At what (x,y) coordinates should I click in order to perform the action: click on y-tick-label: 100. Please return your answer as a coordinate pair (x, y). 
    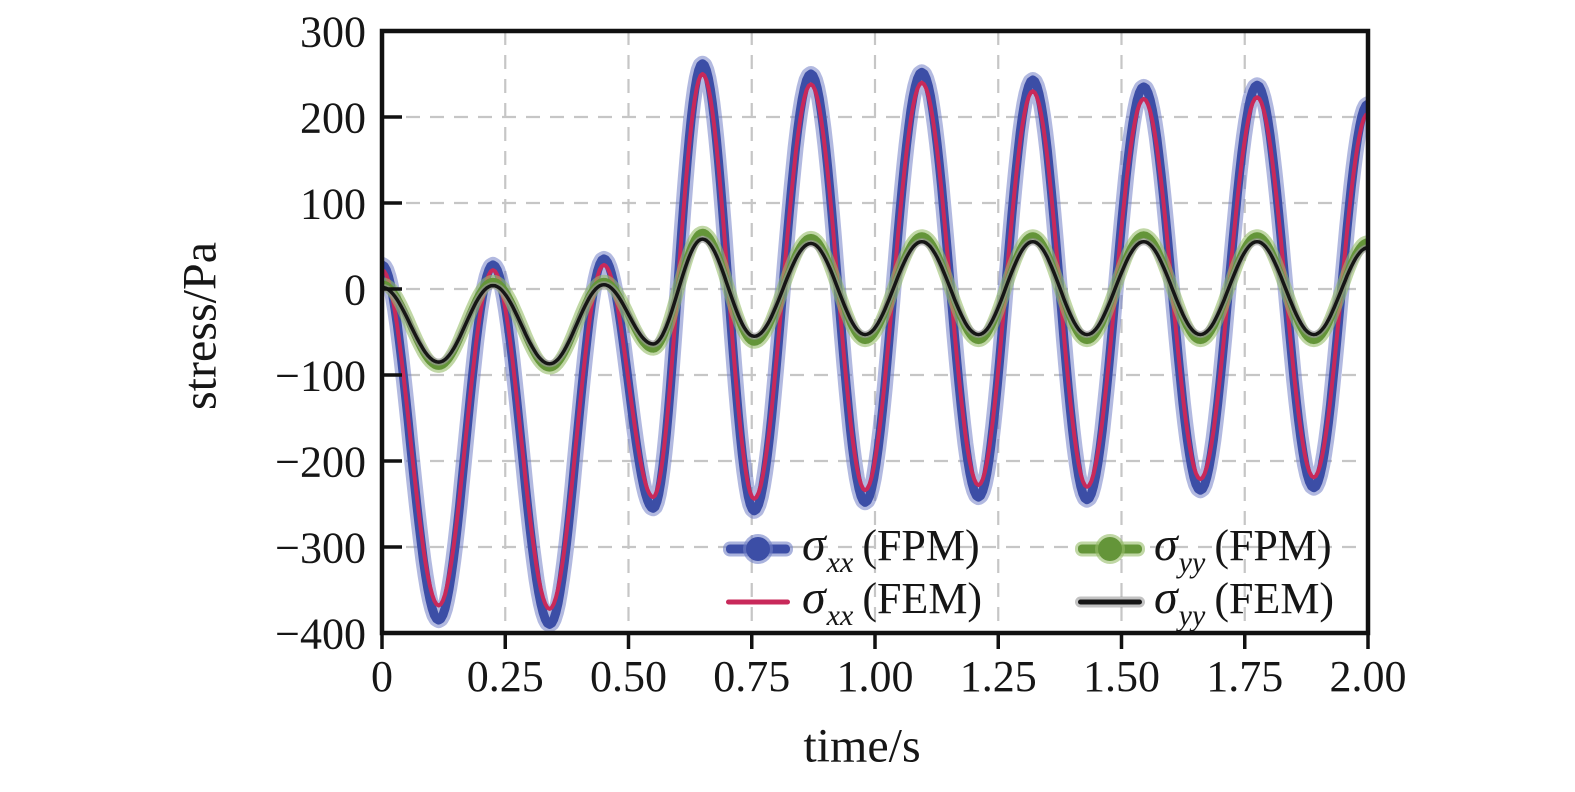
    Looking at the image, I should click on (333, 203).